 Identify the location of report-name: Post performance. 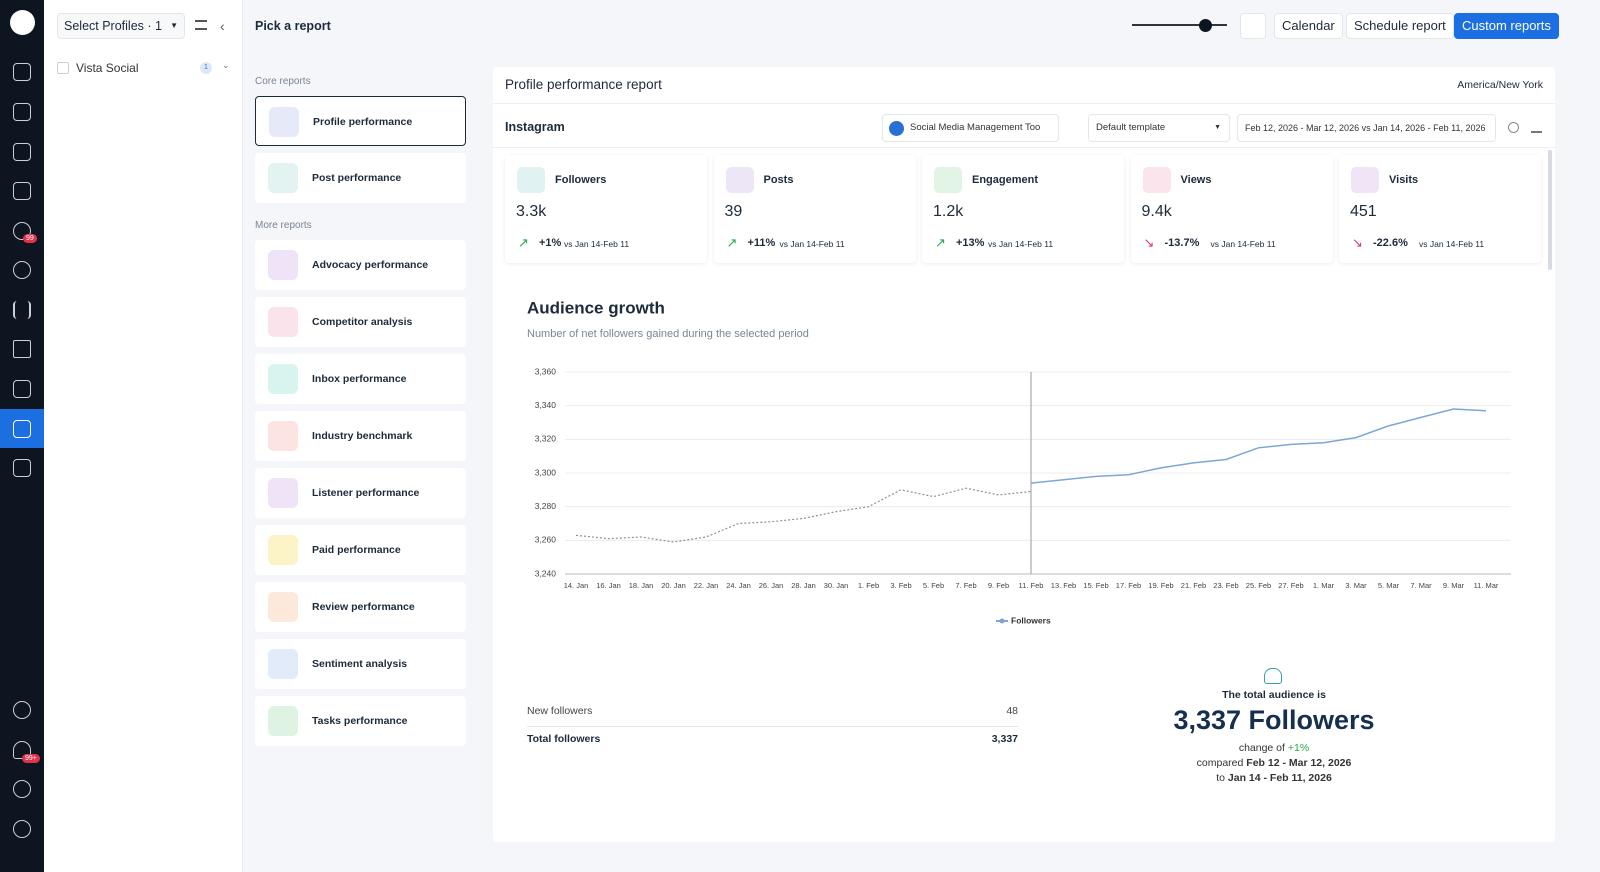
(357, 178).